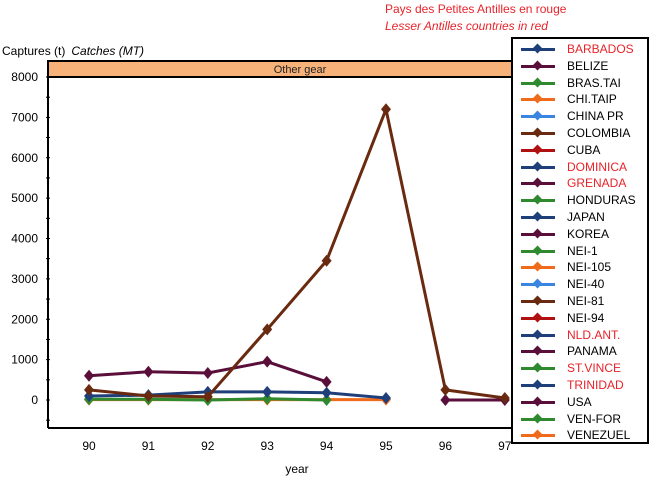  Describe the element at coordinates (588, 65) in the screenshot. I see `legend-label: BELIZE` at that location.